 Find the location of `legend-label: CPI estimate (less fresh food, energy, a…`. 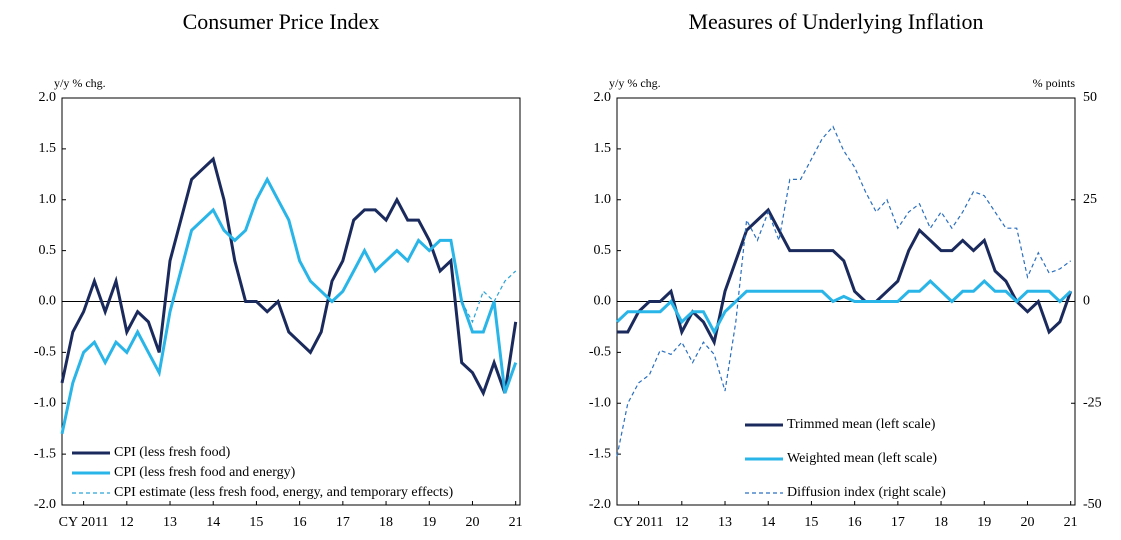

legend-label: CPI estimate (less fresh food, energy, a… is located at coordinates (283, 492).